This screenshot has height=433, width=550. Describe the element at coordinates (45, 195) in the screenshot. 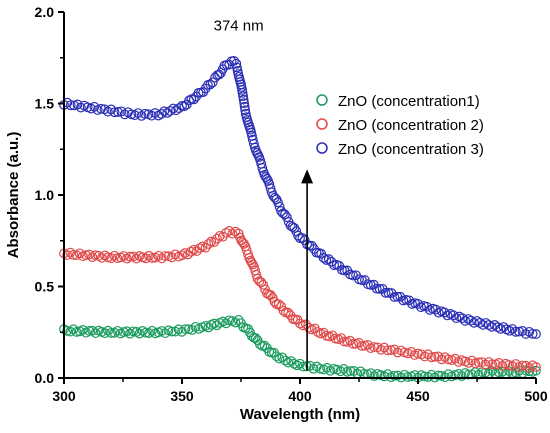

I see `y-tick-label: 1.0` at that location.